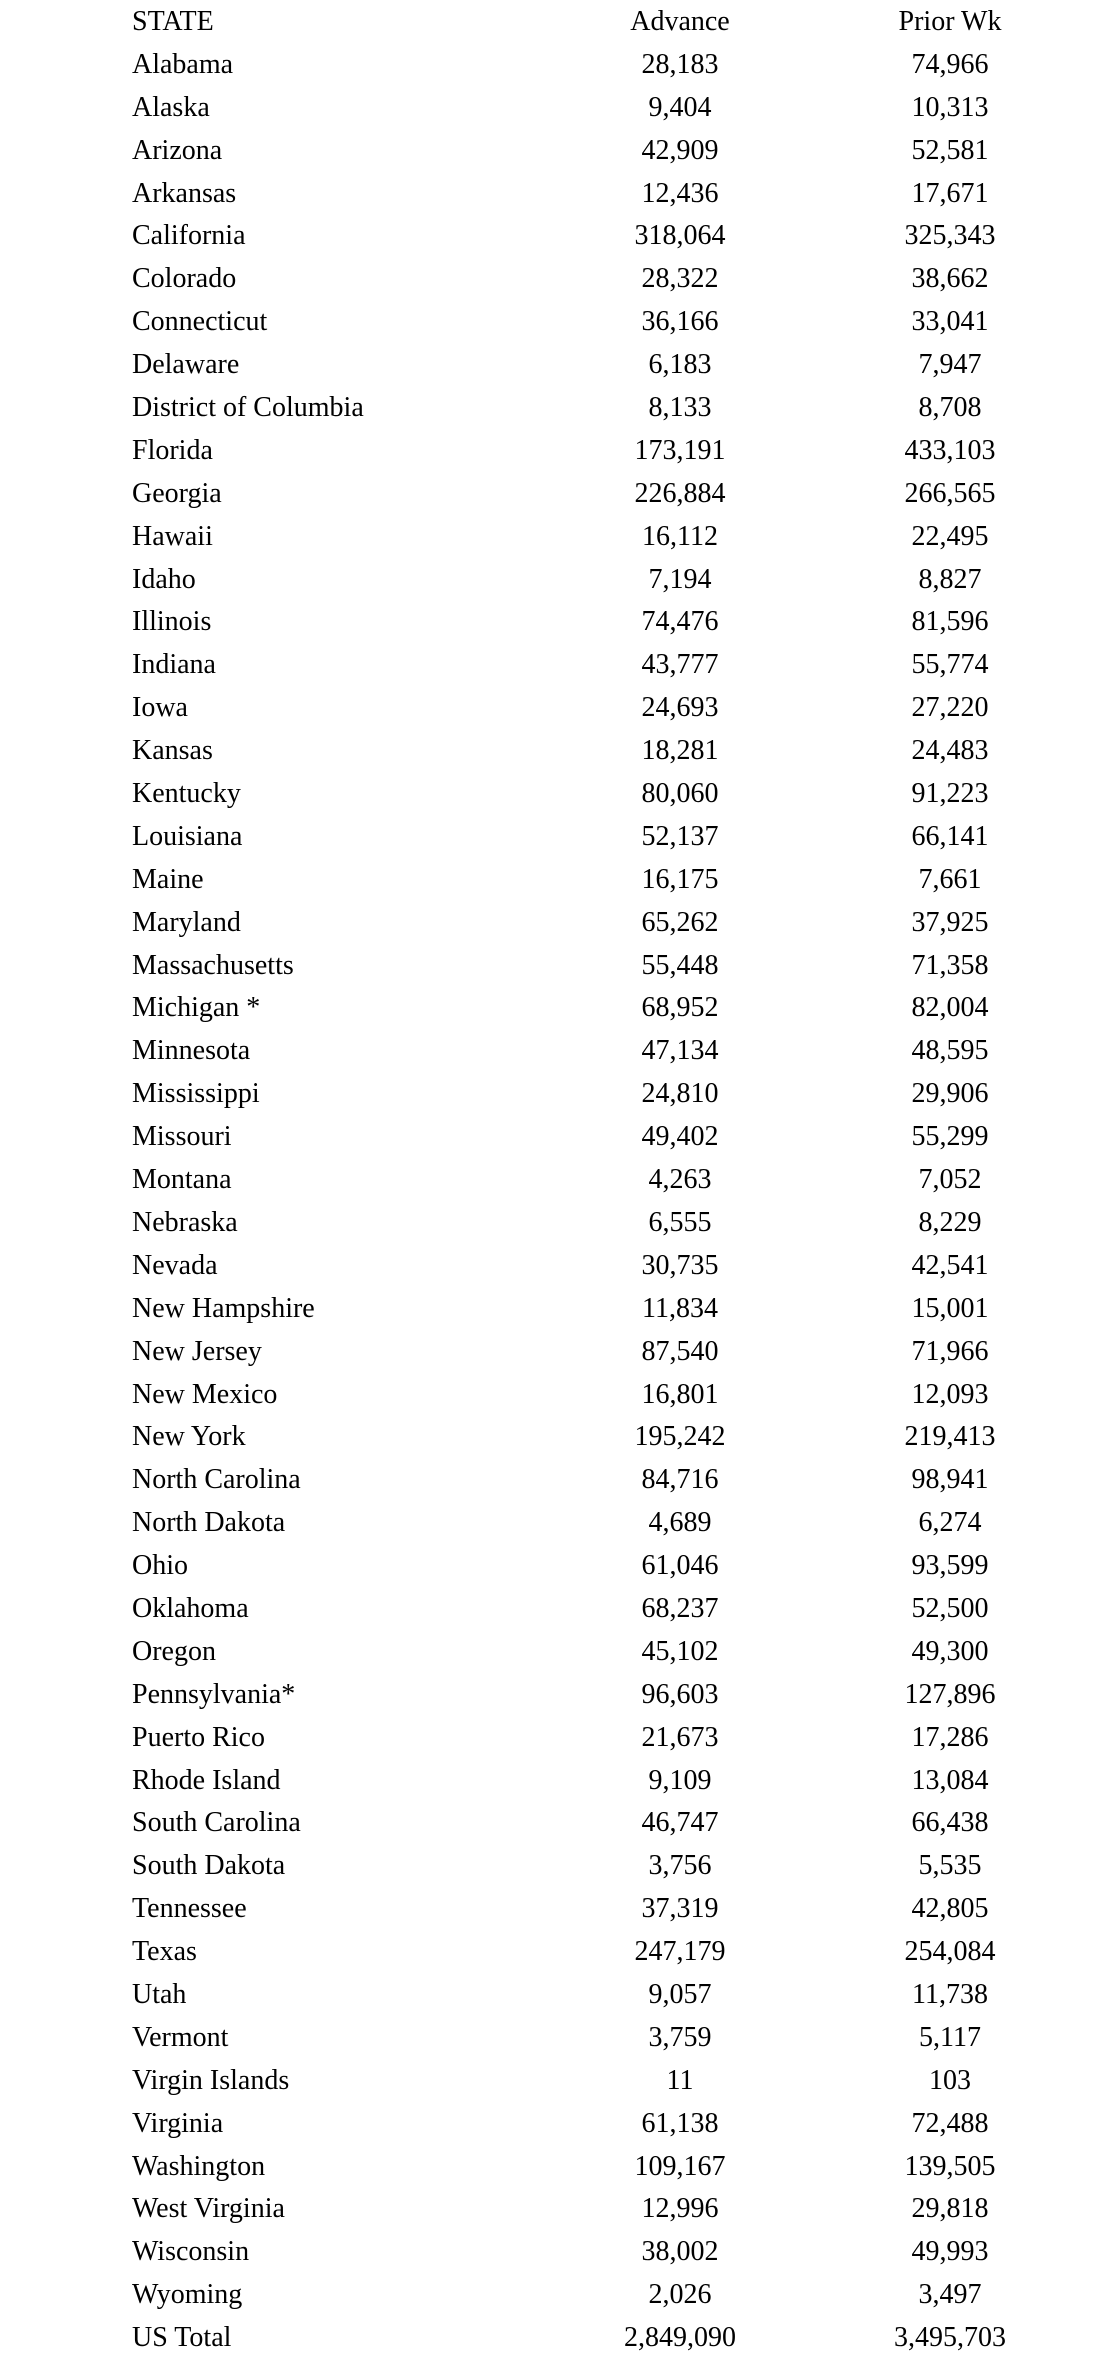  What do you see at coordinates (950, 1737) in the screenshot?
I see `prior-week-cell: 17,286` at bounding box center [950, 1737].